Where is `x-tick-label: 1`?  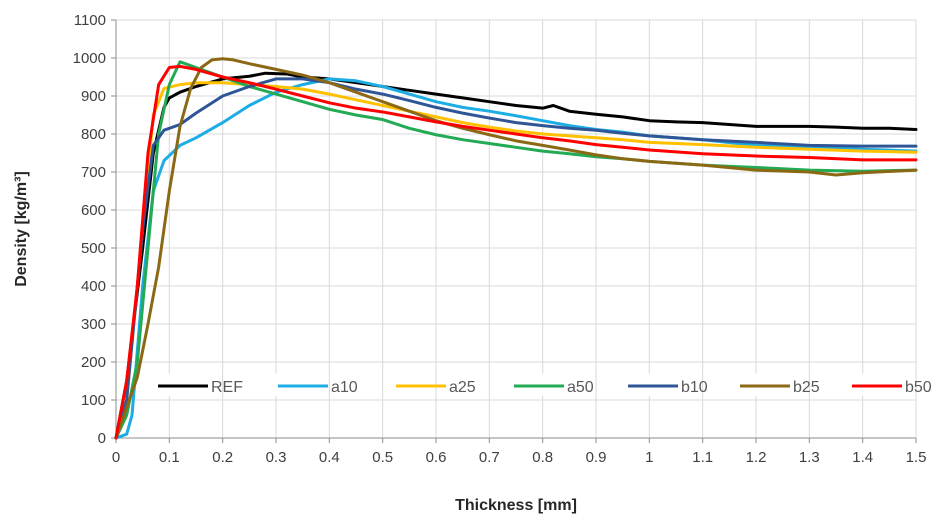 x-tick-label: 1 is located at coordinates (649, 457).